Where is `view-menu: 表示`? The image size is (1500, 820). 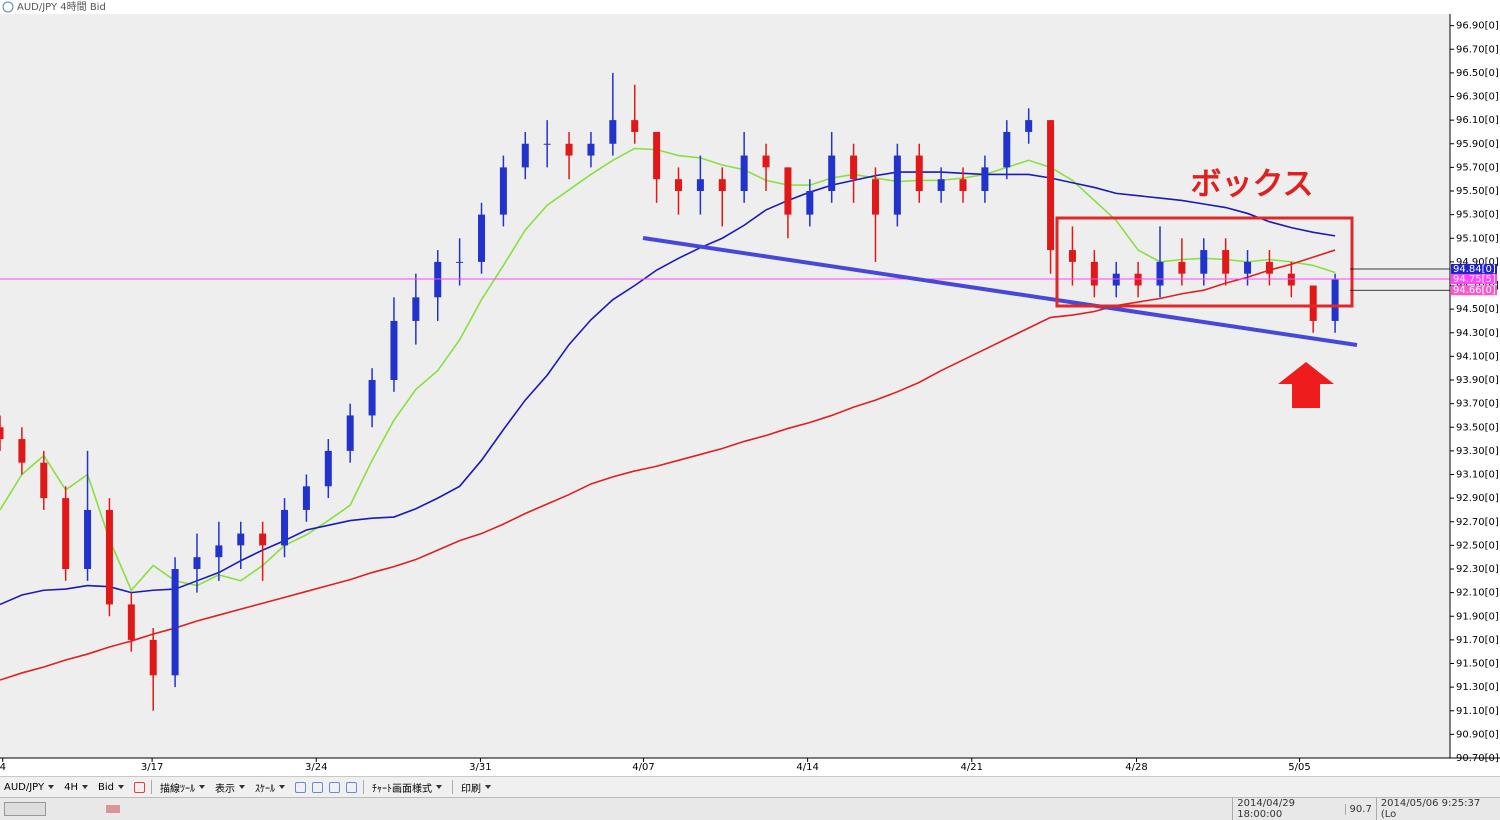 view-menu: 表示 is located at coordinates (230, 787).